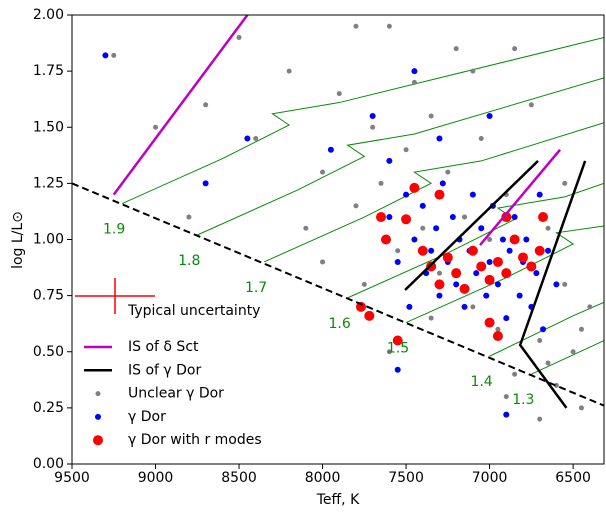  I want to click on legend-label: IS of δ Sct, so click(163, 347).